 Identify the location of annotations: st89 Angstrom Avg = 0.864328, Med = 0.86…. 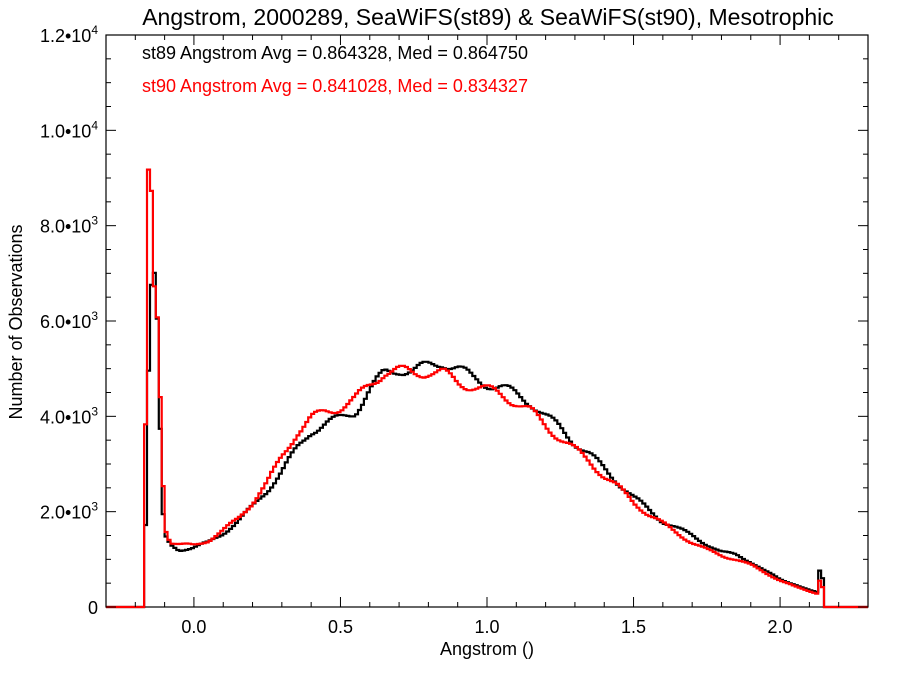
(335, 69).